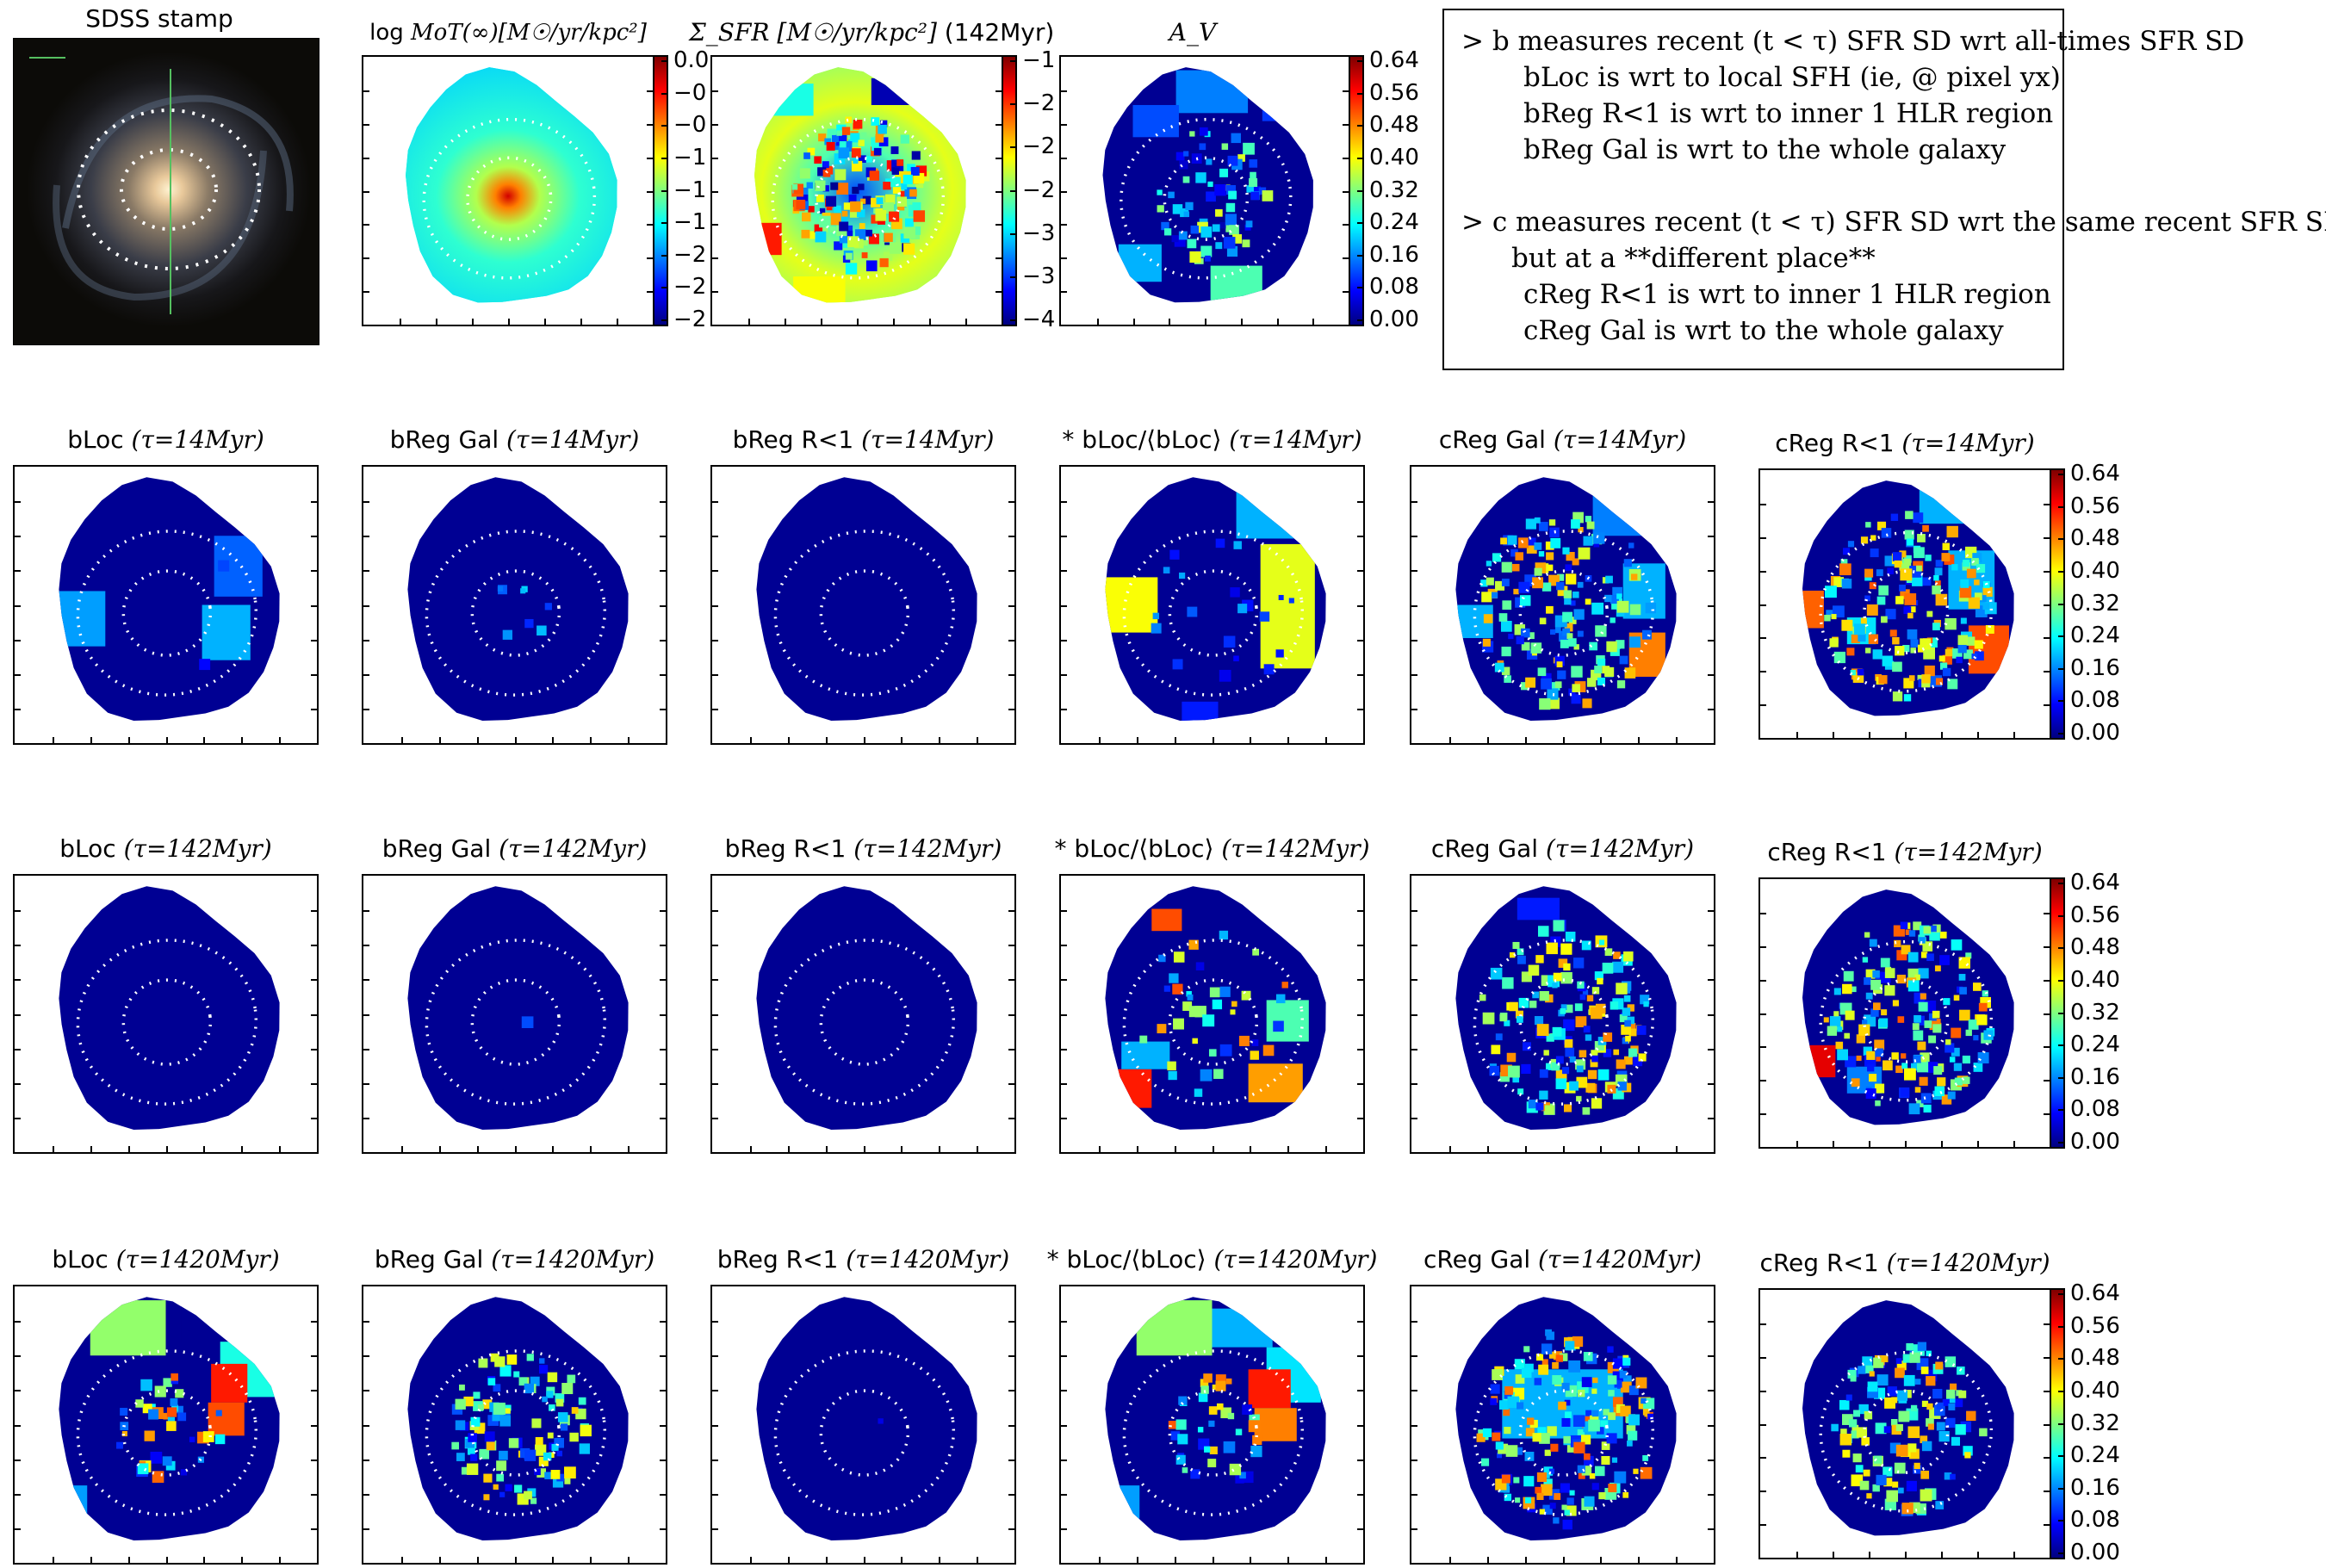  Describe the element at coordinates (197, 848) in the screenshot. I see `map-title-tau: (τ=142Myr)` at that location.